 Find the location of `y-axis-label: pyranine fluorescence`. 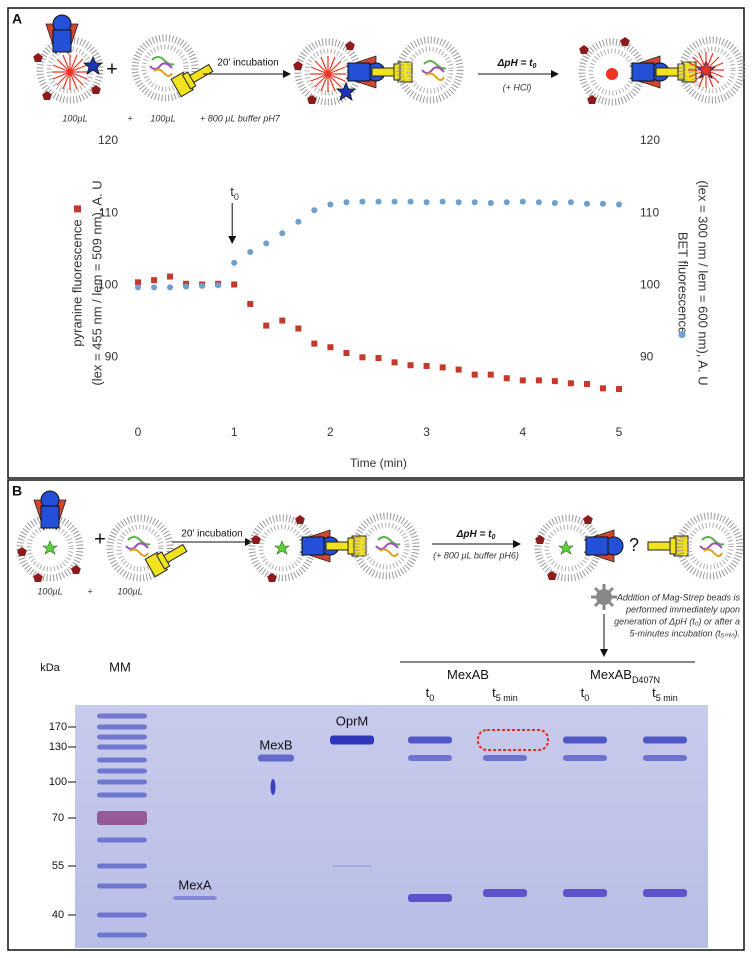

y-axis-label: pyranine fluorescence is located at coordinates (76, 282).